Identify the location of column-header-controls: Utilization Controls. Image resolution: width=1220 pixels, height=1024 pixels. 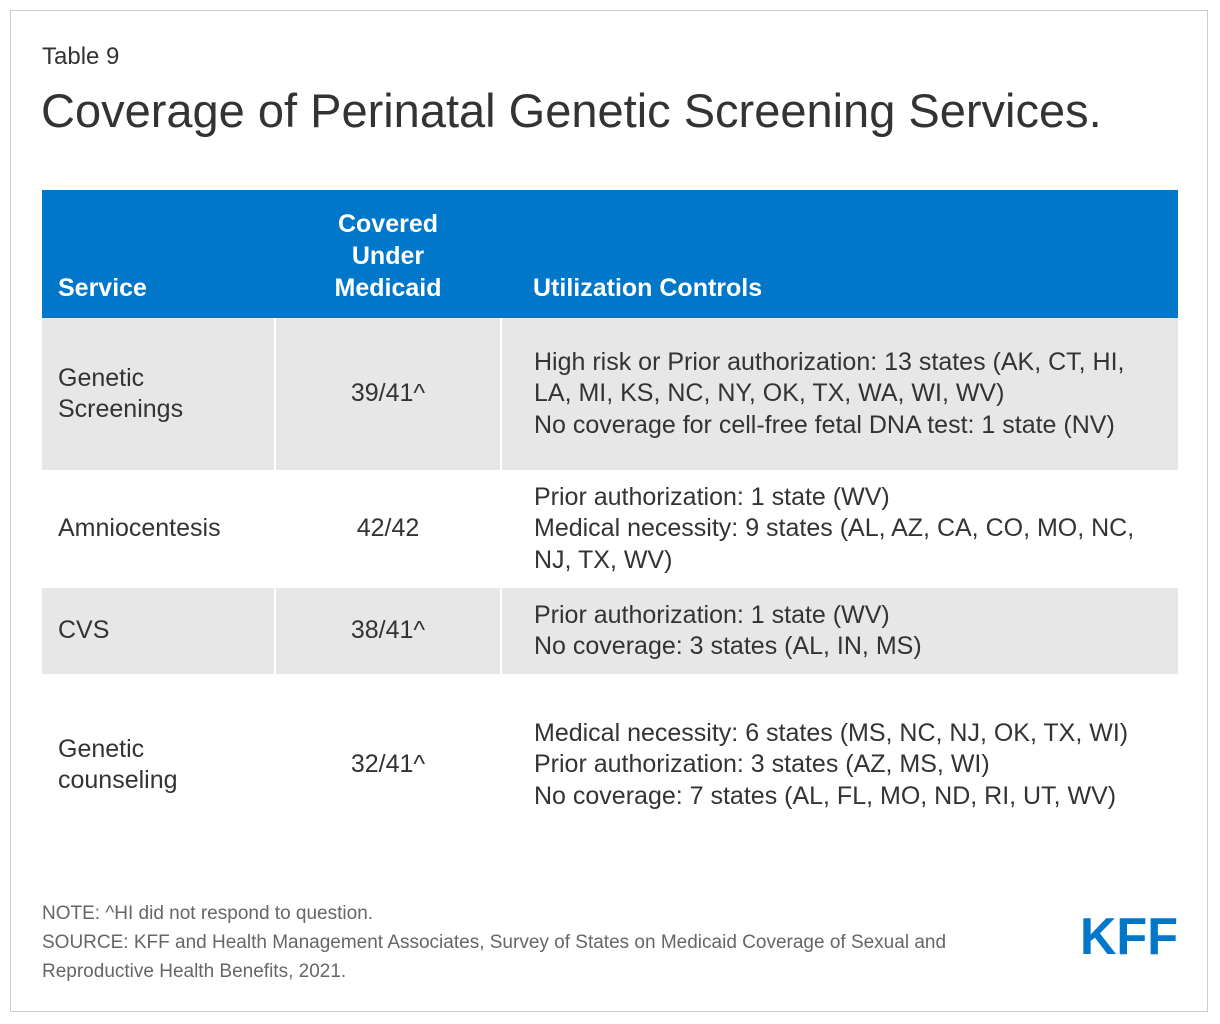
(839, 254).